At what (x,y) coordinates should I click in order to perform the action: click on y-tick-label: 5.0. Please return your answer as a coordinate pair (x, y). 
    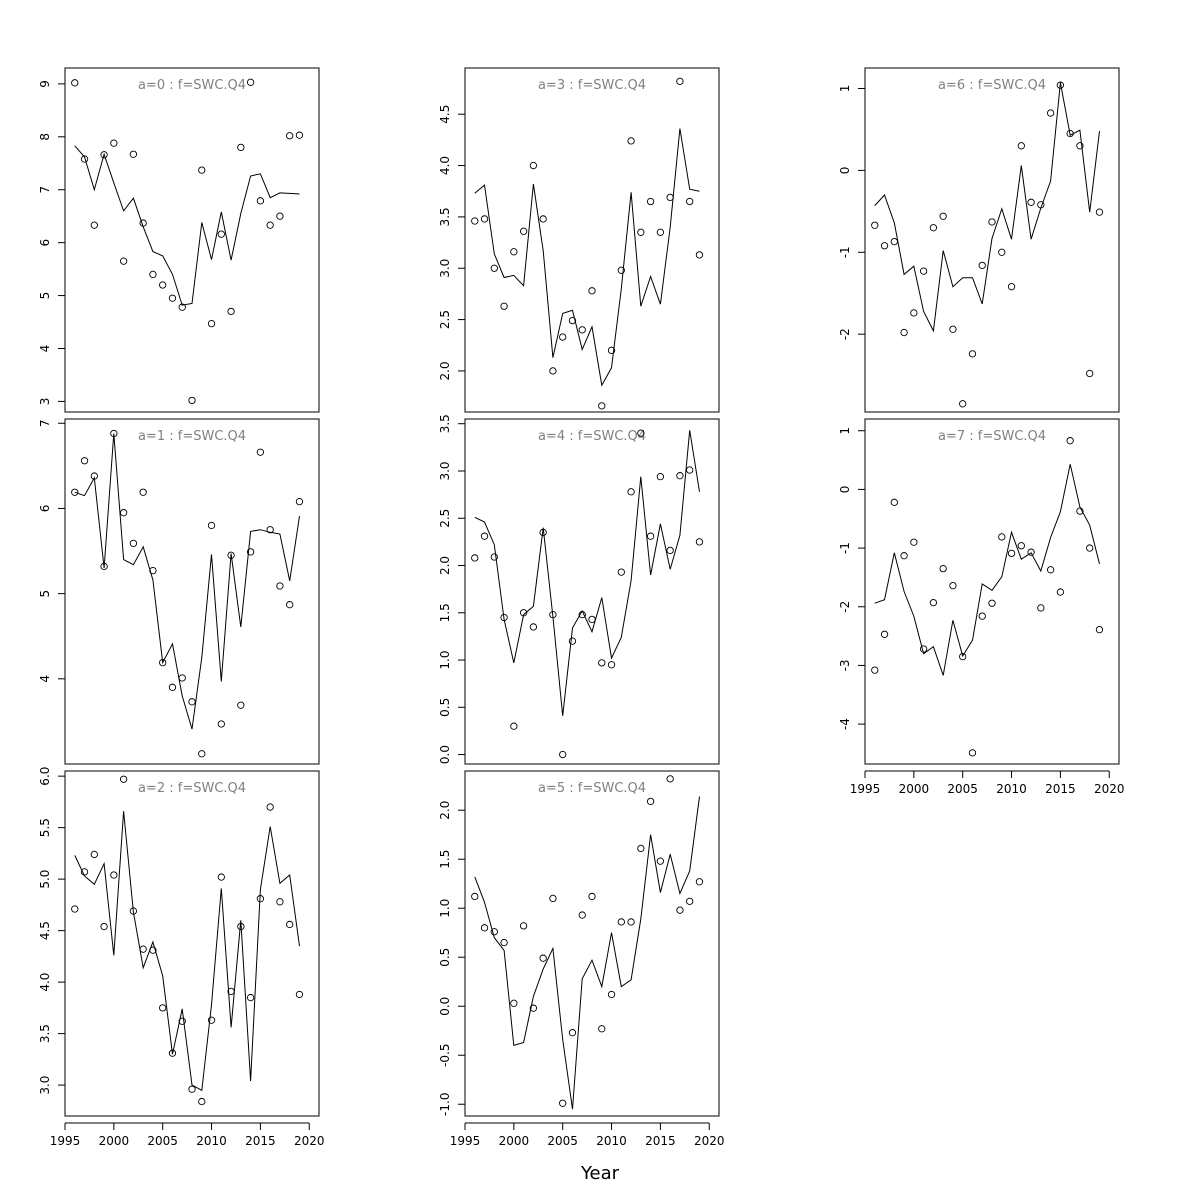
    Looking at the image, I should click on (45, 879).